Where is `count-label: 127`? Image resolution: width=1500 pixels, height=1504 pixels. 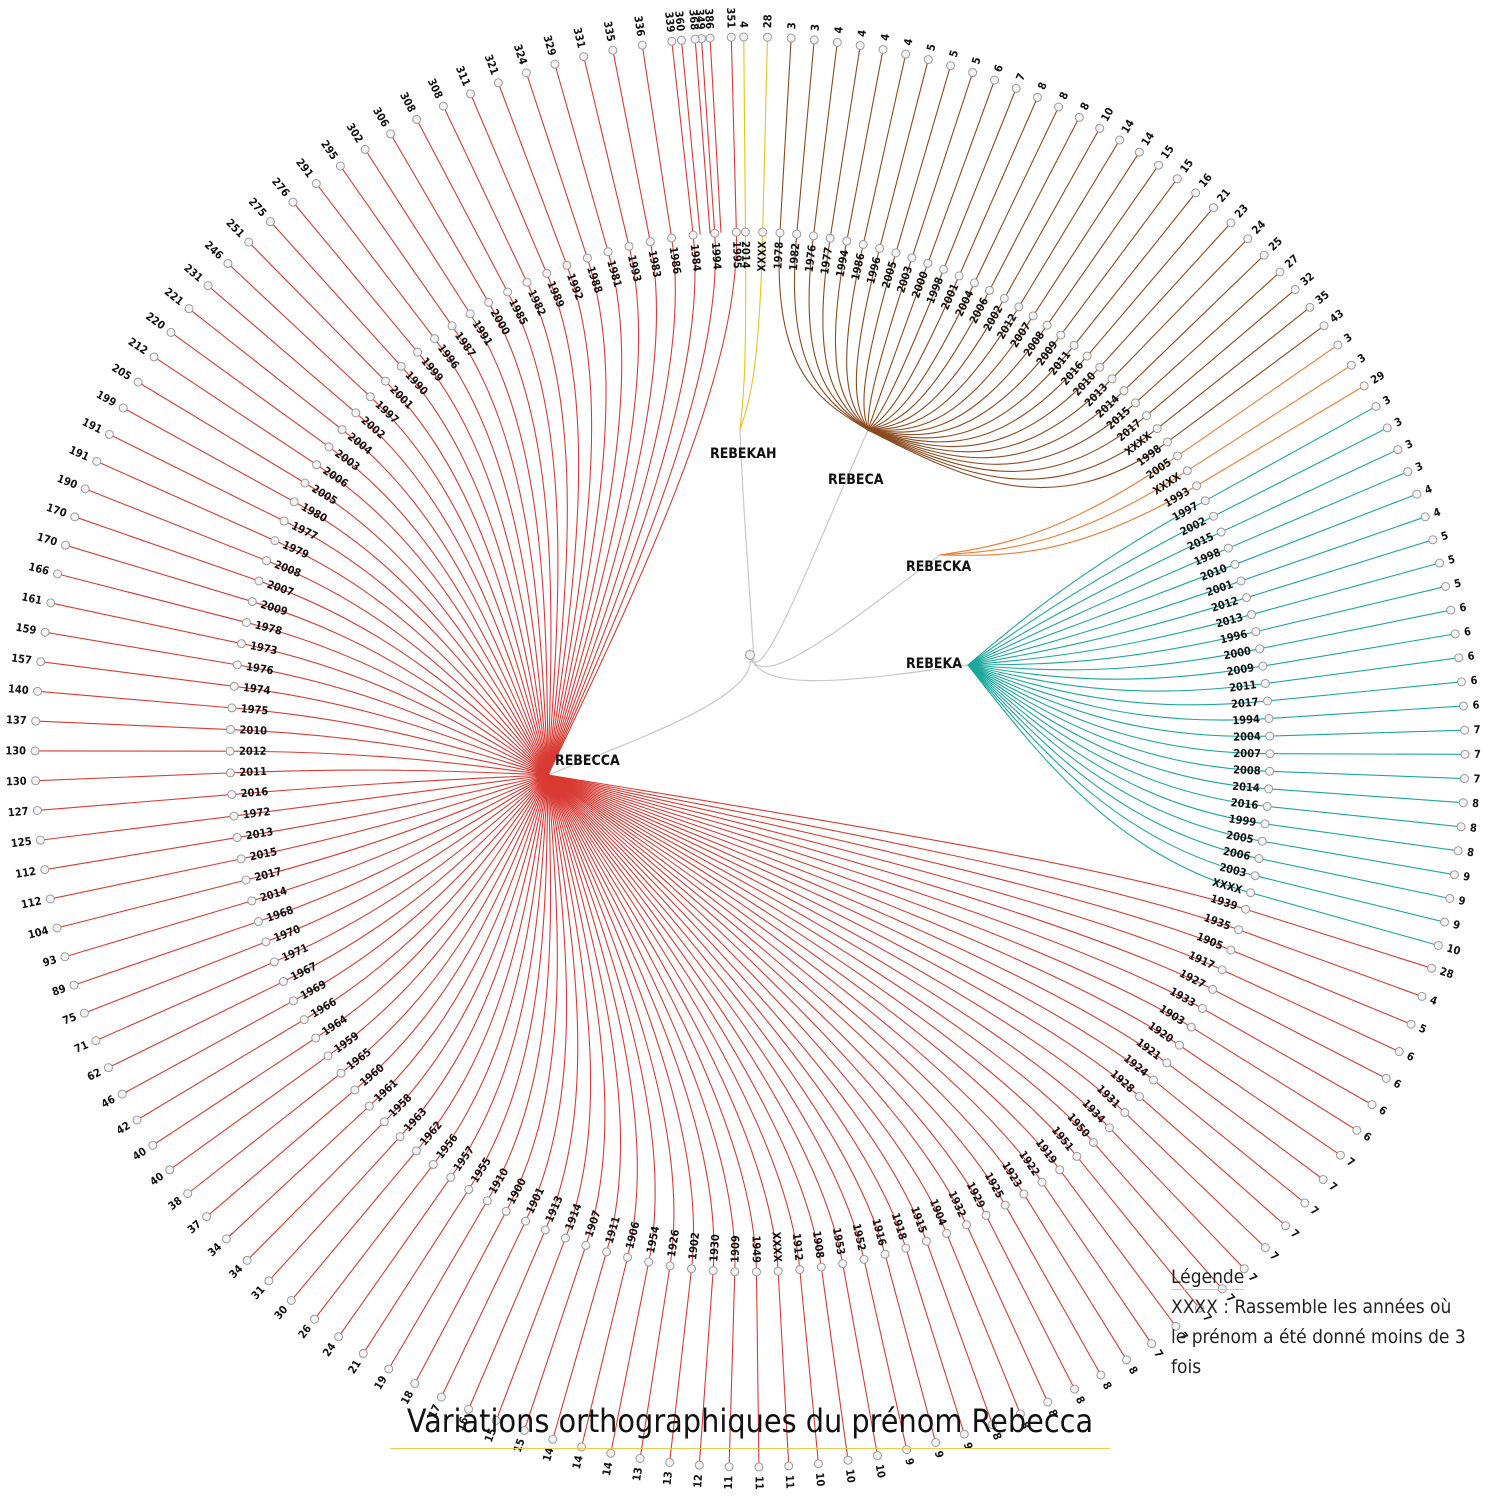
count-label: 127 is located at coordinates (18, 812).